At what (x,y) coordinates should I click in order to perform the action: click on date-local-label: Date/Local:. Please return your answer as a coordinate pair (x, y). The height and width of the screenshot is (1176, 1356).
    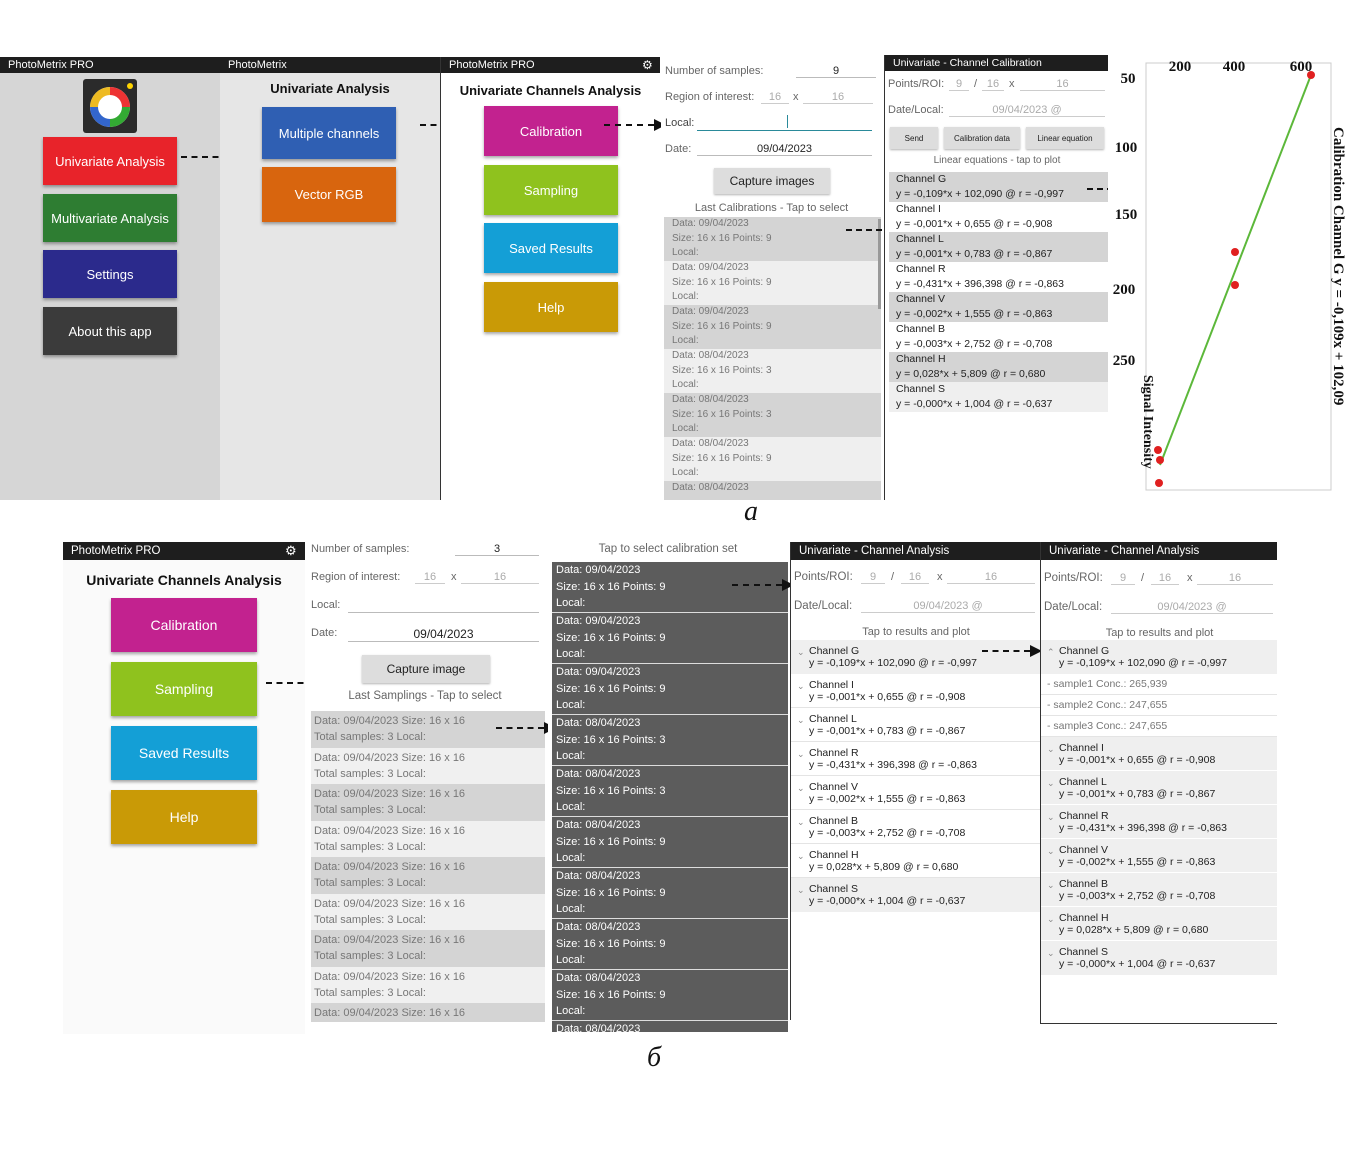
    Looking at the image, I should click on (823, 606).